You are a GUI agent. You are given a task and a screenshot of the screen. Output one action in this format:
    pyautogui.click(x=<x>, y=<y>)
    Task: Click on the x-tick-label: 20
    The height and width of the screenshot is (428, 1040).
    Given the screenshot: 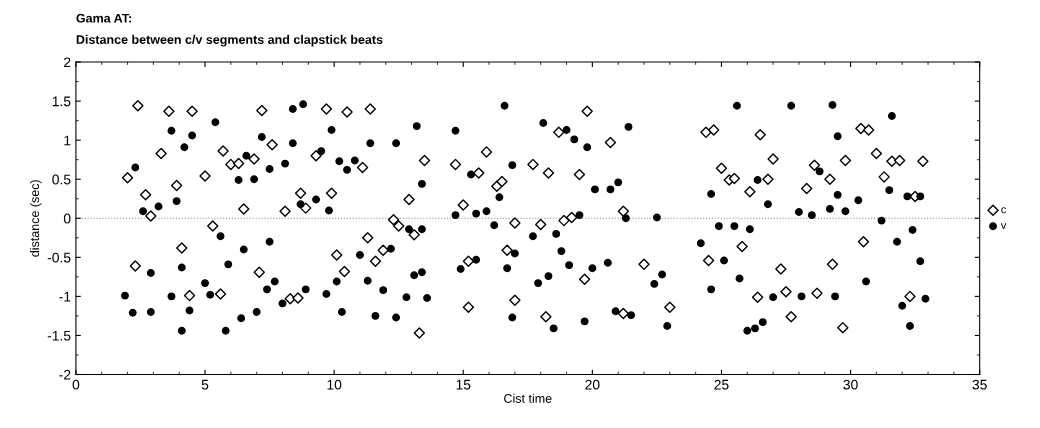 What is the action you would take?
    pyautogui.click(x=592, y=384)
    